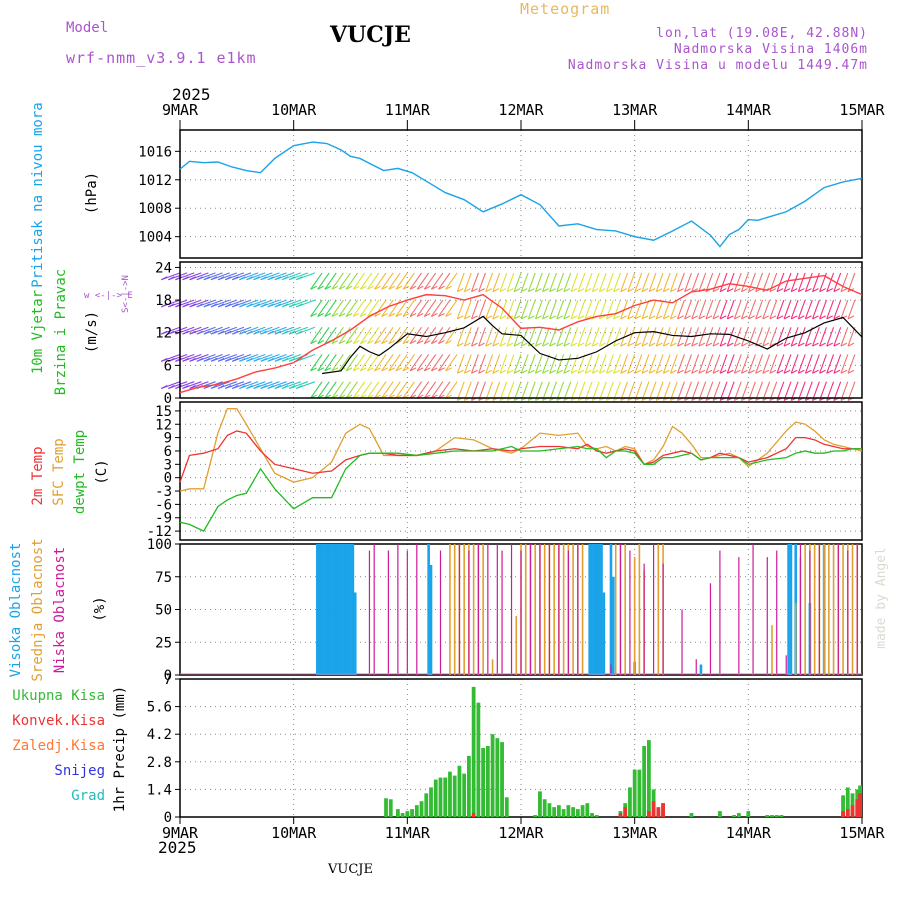  Describe the element at coordinates (155, 238) in the screenshot. I see `panel-0-ytick-label: 1004` at that location.